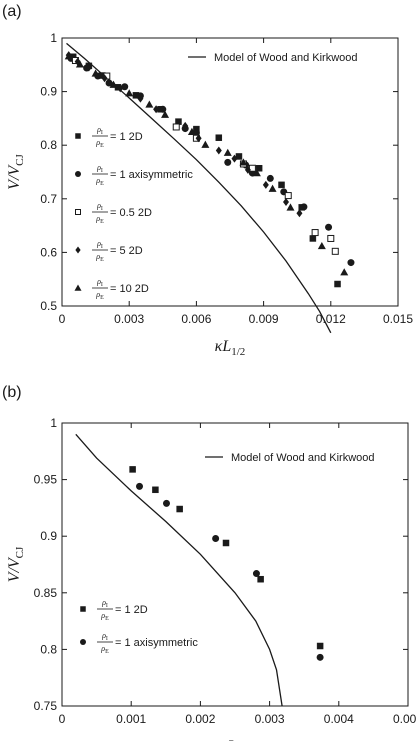 The image size is (416, 741). Describe the element at coordinates (404, 719) in the screenshot. I see `x-tick-label: 0.005` at that location.